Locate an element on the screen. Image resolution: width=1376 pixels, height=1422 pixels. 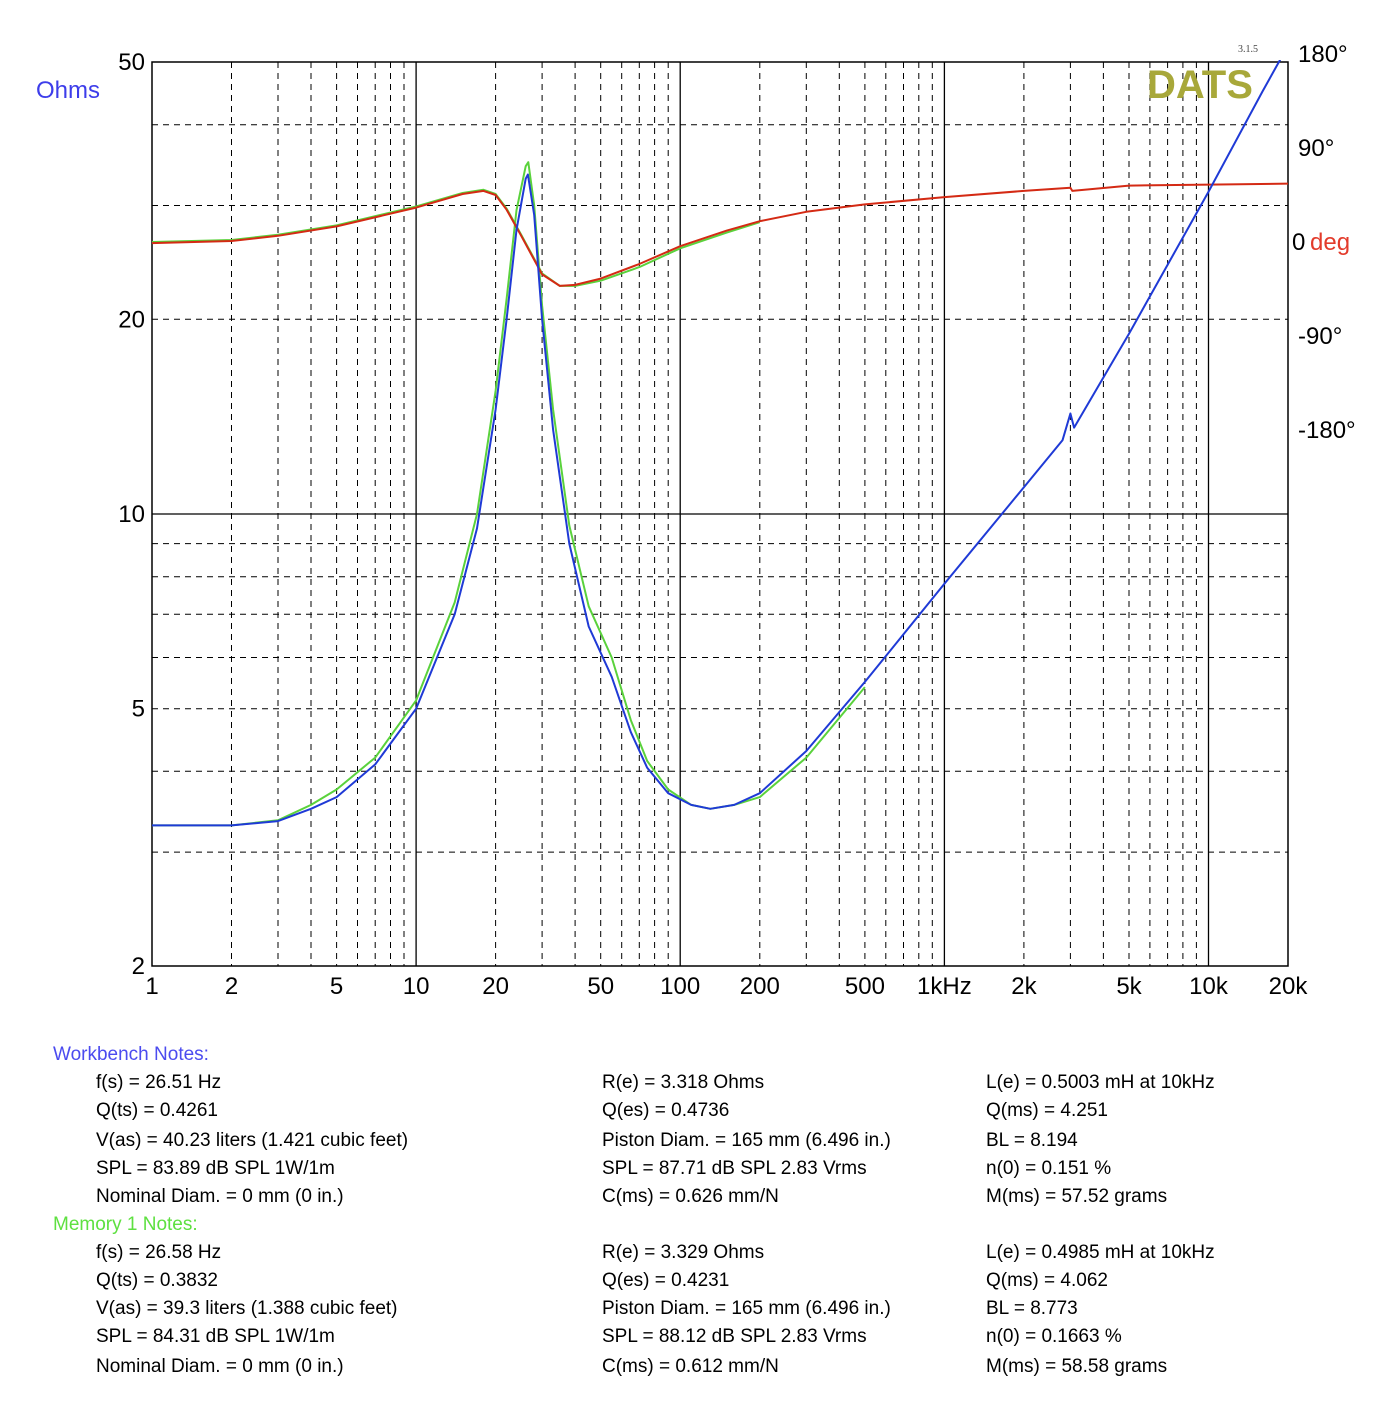
y-right-tick-label: 90° is located at coordinates (1316, 148).